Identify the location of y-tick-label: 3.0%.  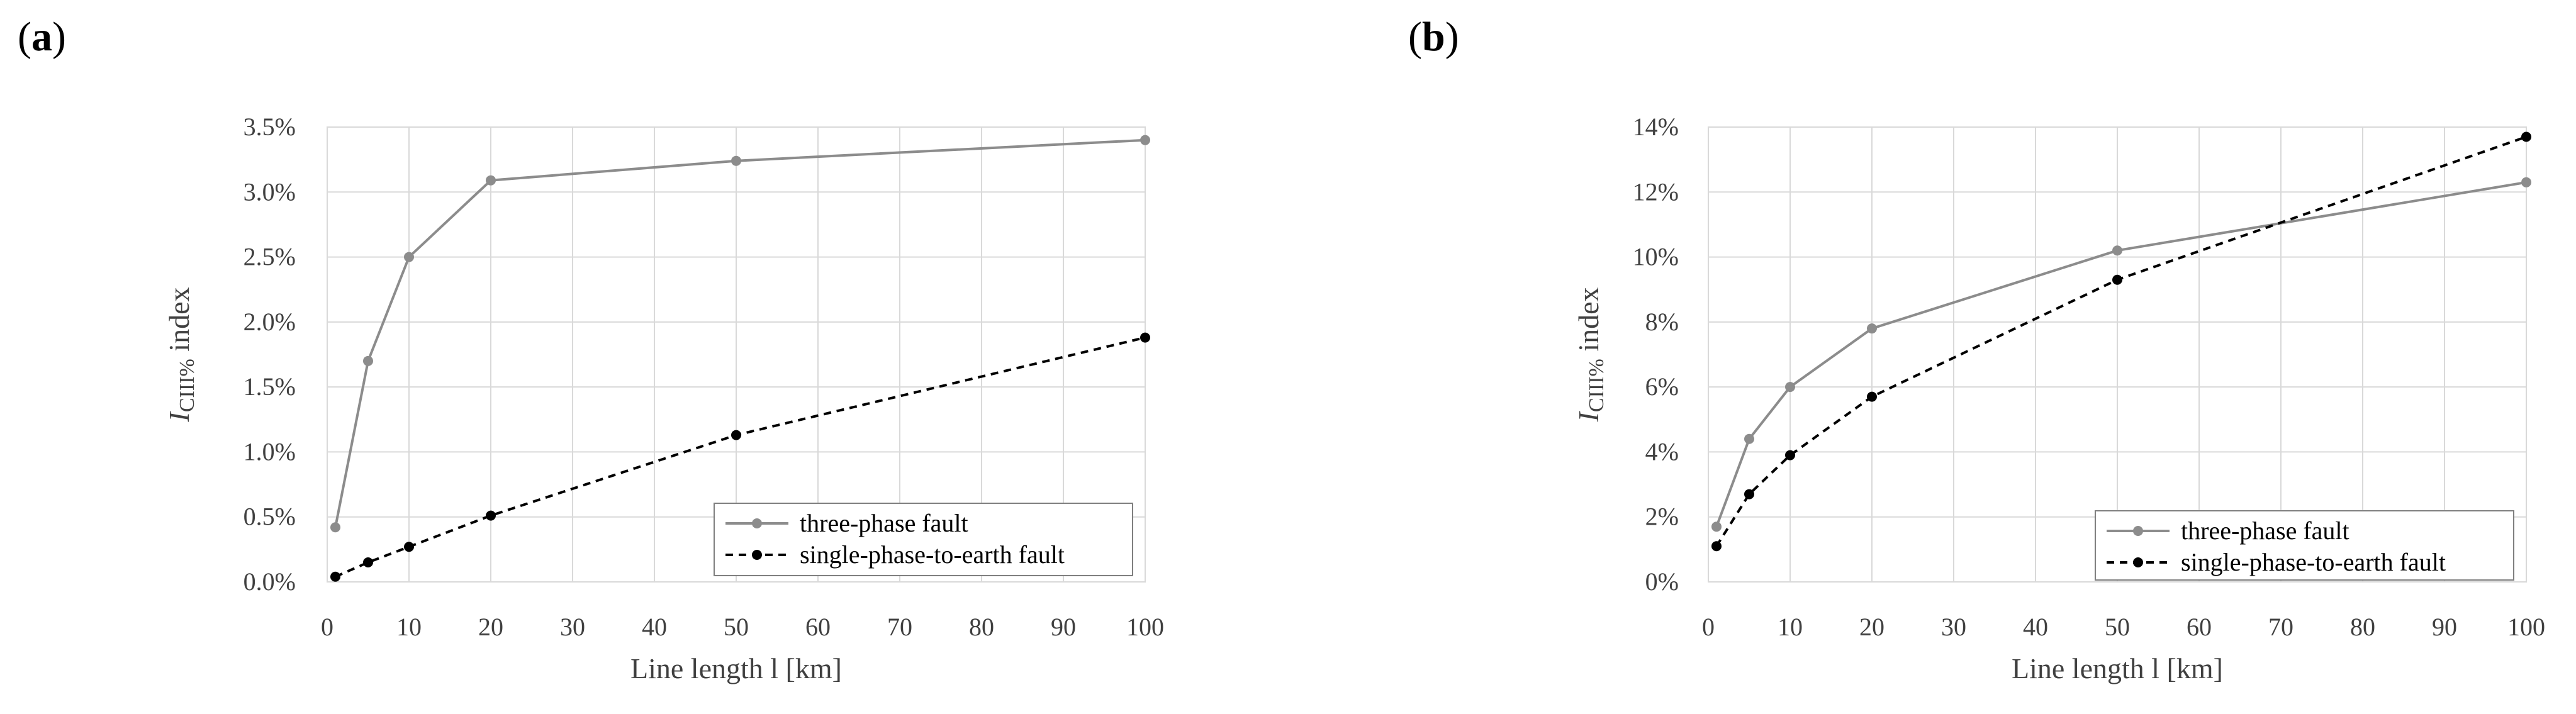
(270, 191).